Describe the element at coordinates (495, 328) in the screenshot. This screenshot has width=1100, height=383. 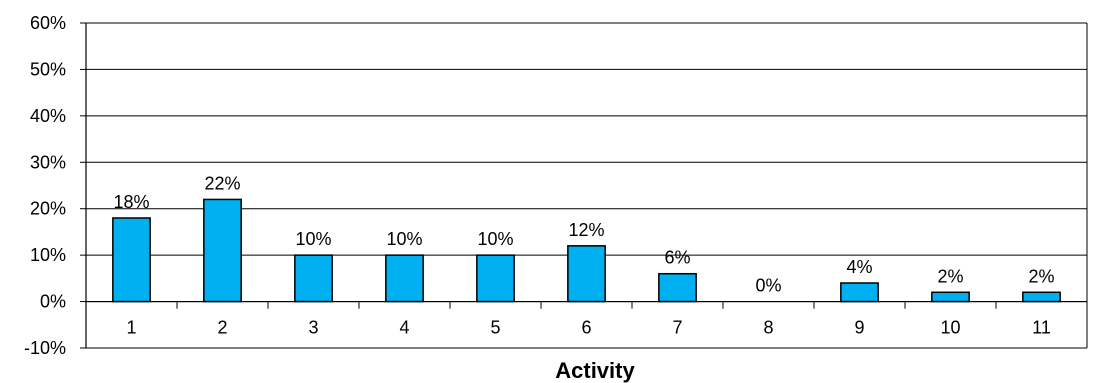
I see `x-tick-label: 5` at that location.